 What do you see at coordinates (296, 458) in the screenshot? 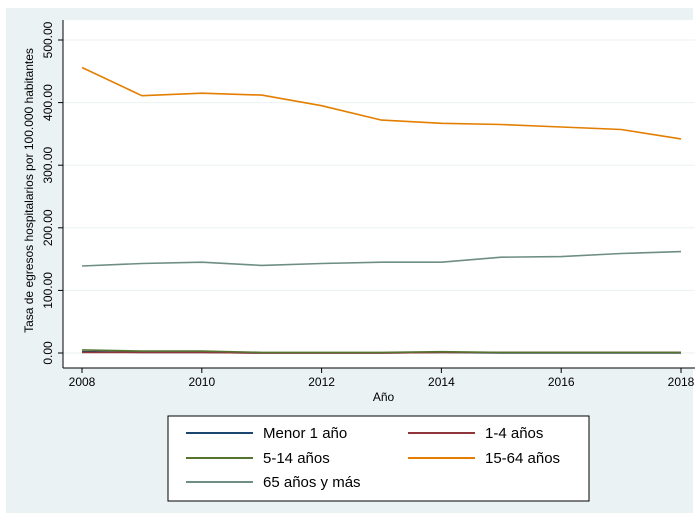
I see `legend-label: 5-14 años` at bounding box center [296, 458].